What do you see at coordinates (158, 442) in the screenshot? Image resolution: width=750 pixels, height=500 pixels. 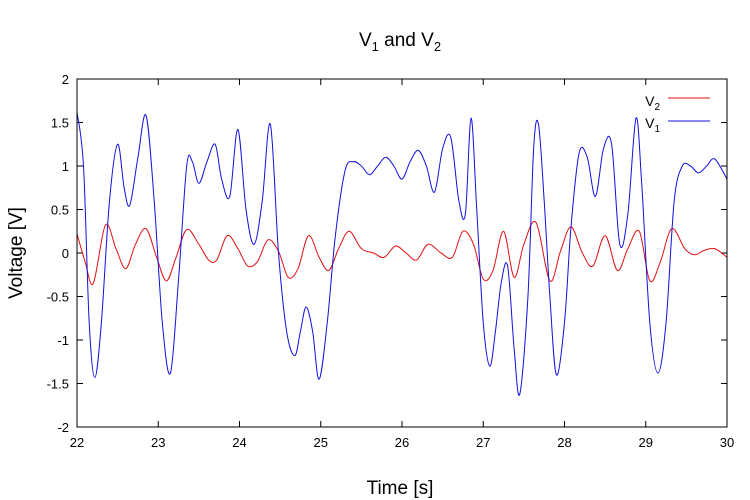 I see `x-tick-label: 23` at bounding box center [158, 442].